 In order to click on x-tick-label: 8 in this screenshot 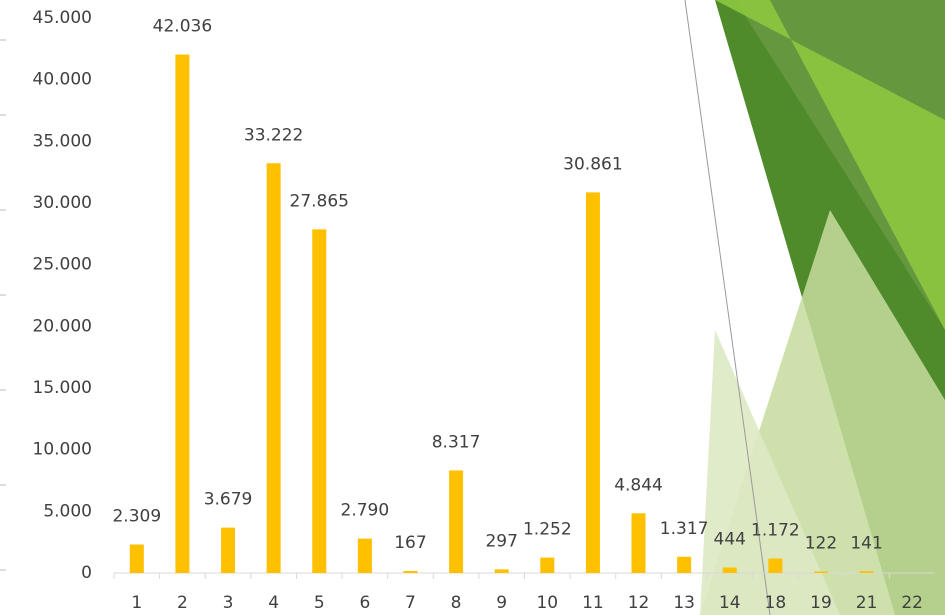, I will do `click(456, 603)`.